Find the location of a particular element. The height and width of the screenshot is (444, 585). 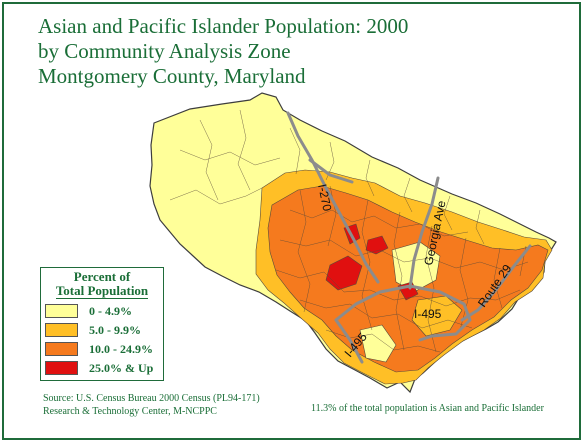

i495-beltway is located at coordinates (403, 313).